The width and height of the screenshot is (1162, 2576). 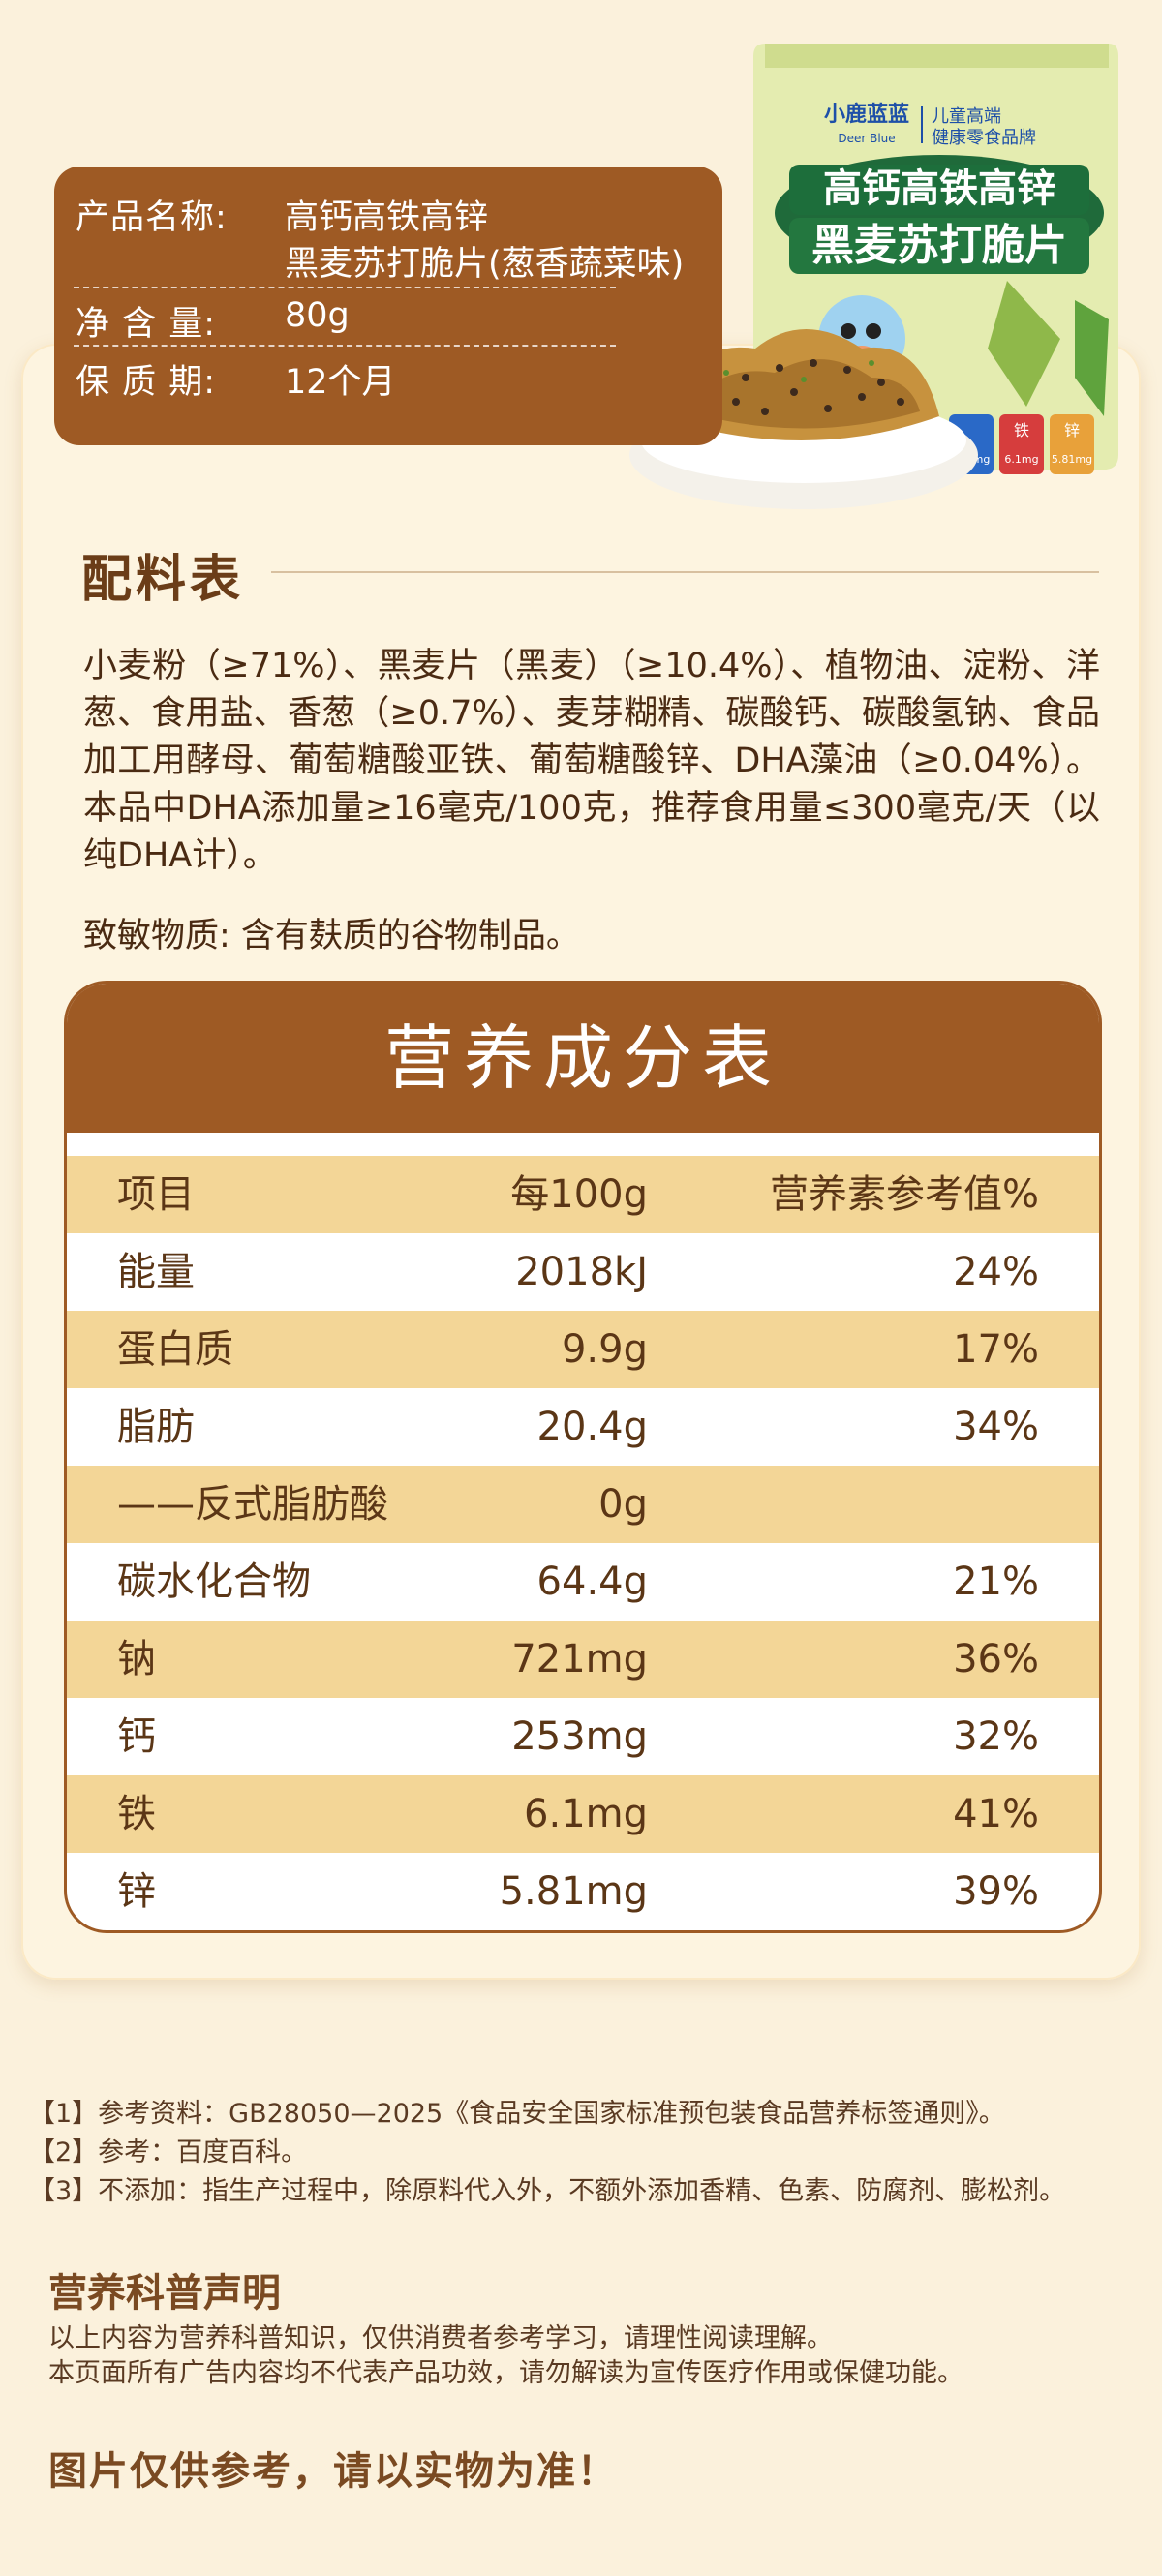 What do you see at coordinates (996, 1427) in the screenshot?
I see `nutrient-nrv: 34%` at bounding box center [996, 1427].